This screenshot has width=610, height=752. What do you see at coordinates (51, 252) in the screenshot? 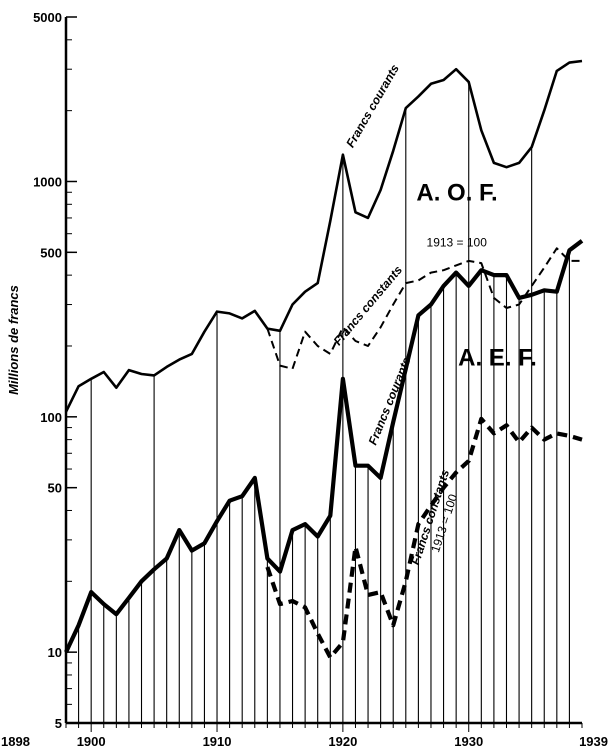
I see `y-tick-label: 500` at bounding box center [51, 252].